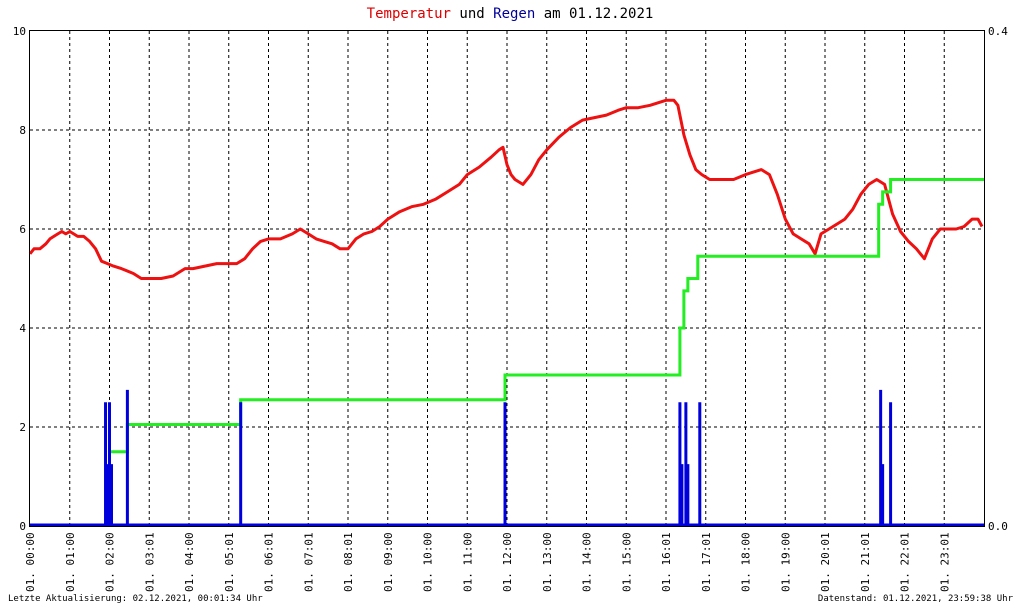  Describe the element at coordinates (70, 562) in the screenshot. I see `x-tick-label: 01. 01:00` at that location.